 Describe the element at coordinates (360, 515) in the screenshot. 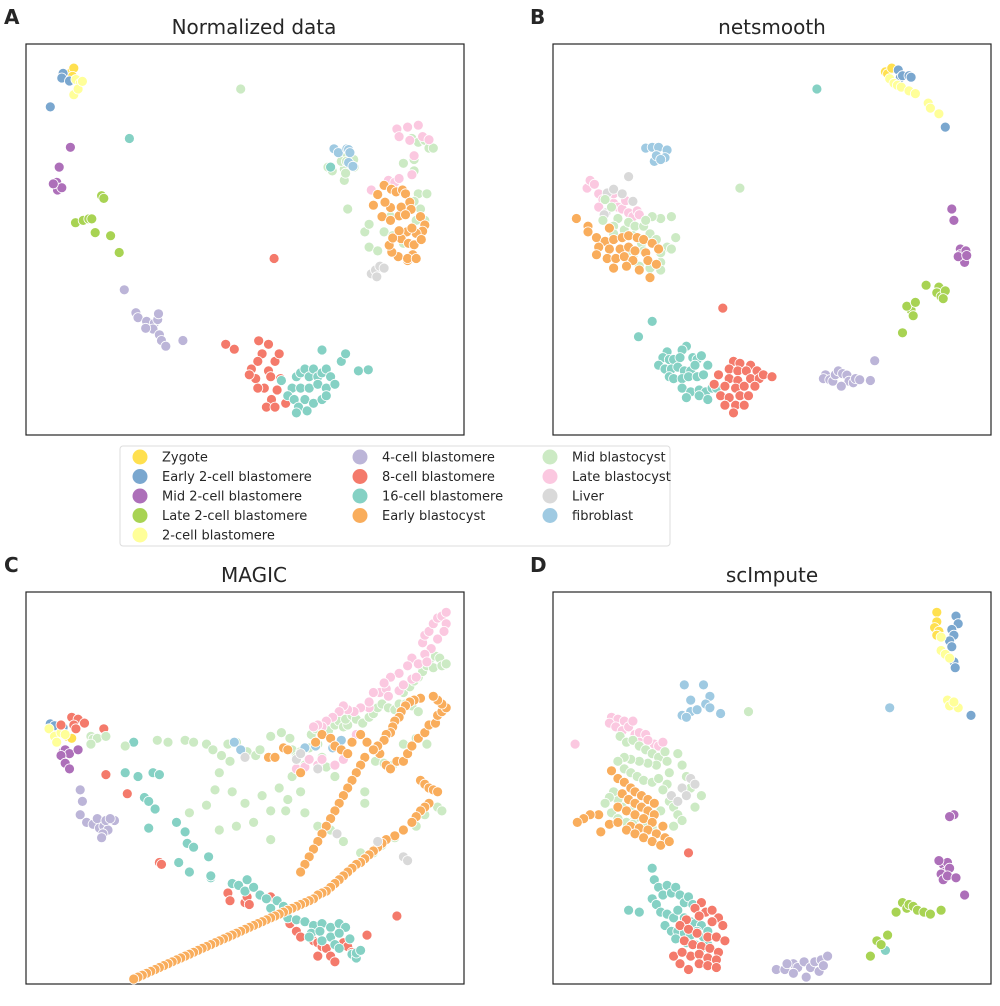

I see `legend-marker-early-blastocyst` at that location.